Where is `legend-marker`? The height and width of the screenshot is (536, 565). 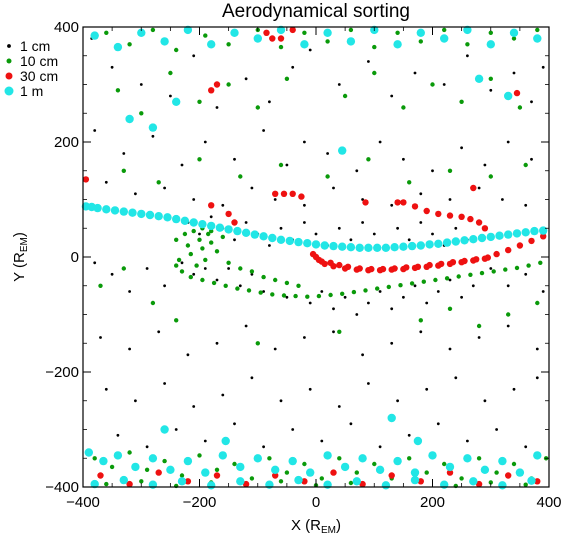
legend-marker is located at coordinates (9, 46).